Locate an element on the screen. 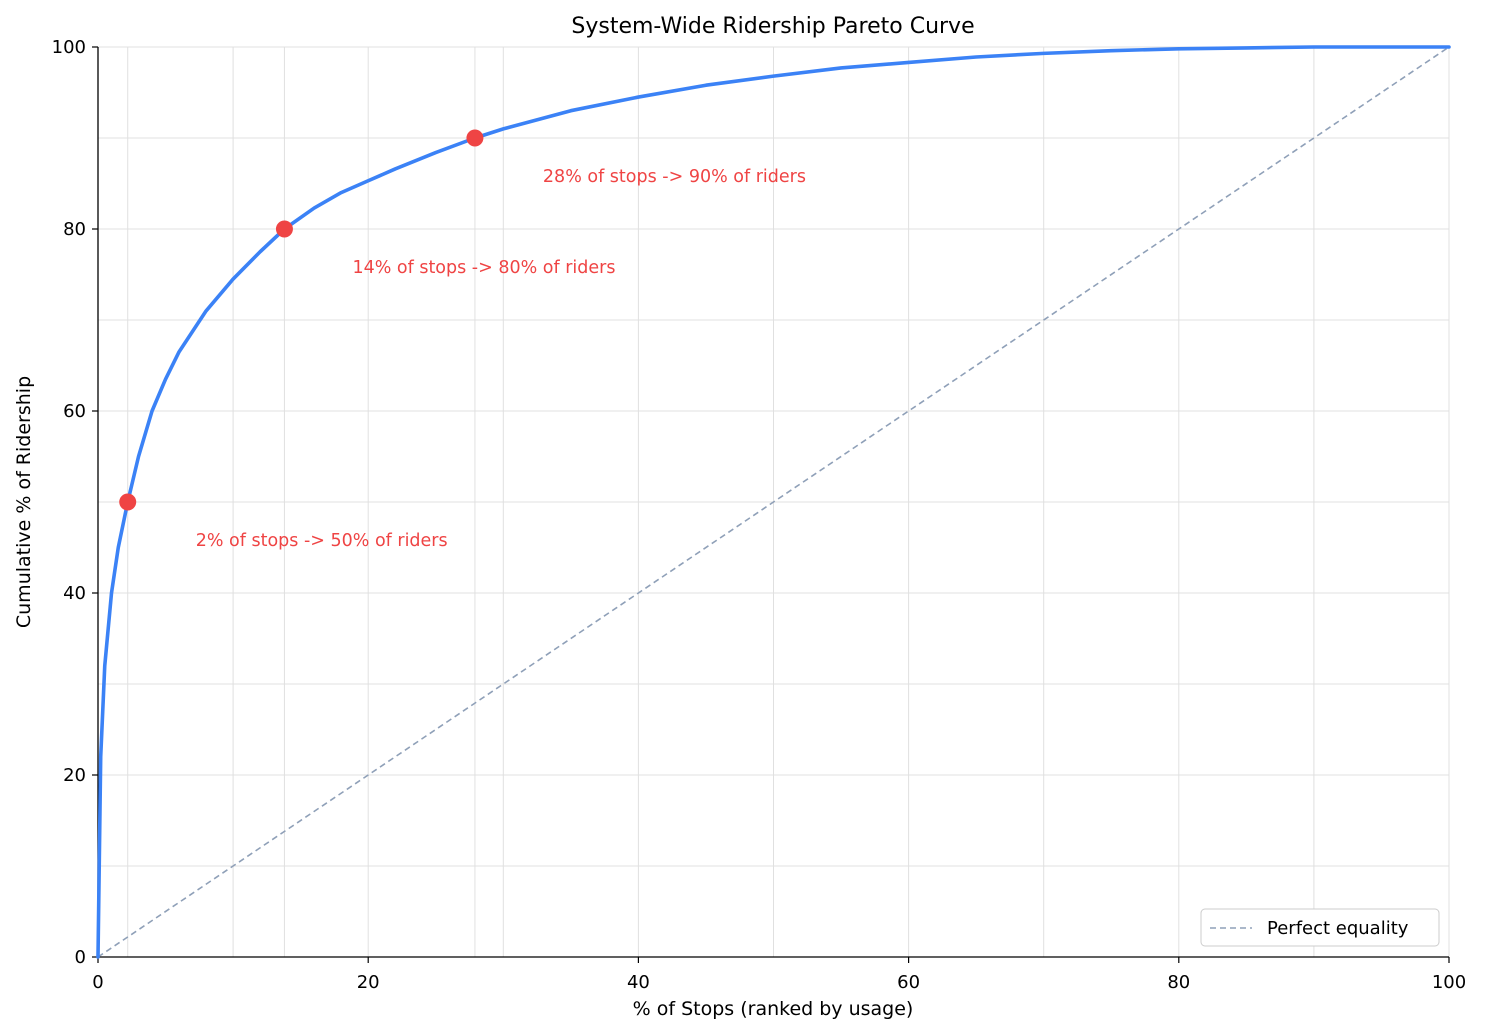  y-tick-label: 80 is located at coordinates (74, 229).